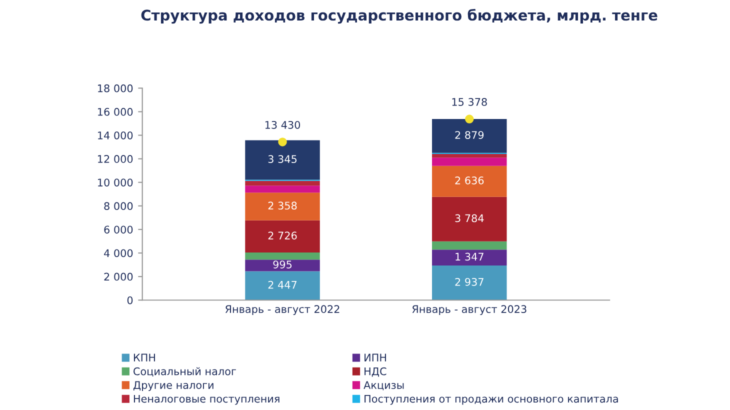 The image size is (730, 410). I want to click on data-label: 3 345, so click(282, 159).